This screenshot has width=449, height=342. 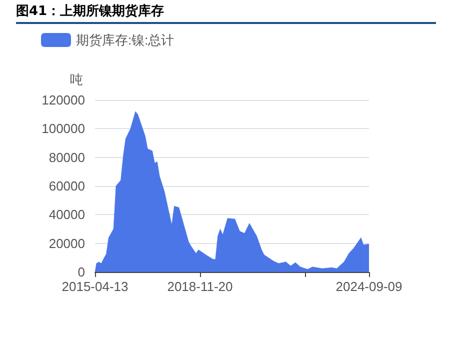 What do you see at coordinates (81, 272) in the screenshot?
I see `y-tick-label: 0` at bounding box center [81, 272].